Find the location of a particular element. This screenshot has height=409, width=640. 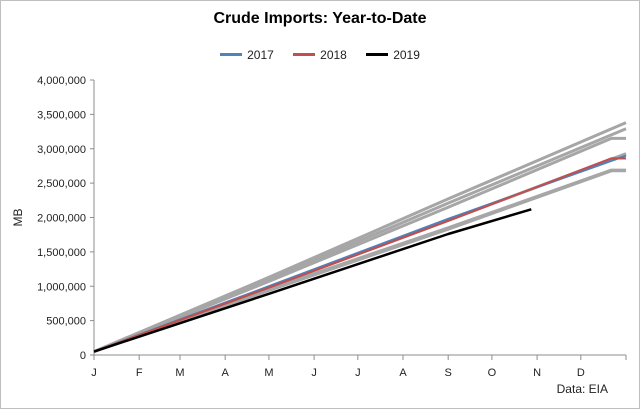

legend-item-2018: 2018 is located at coordinates (320, 55).